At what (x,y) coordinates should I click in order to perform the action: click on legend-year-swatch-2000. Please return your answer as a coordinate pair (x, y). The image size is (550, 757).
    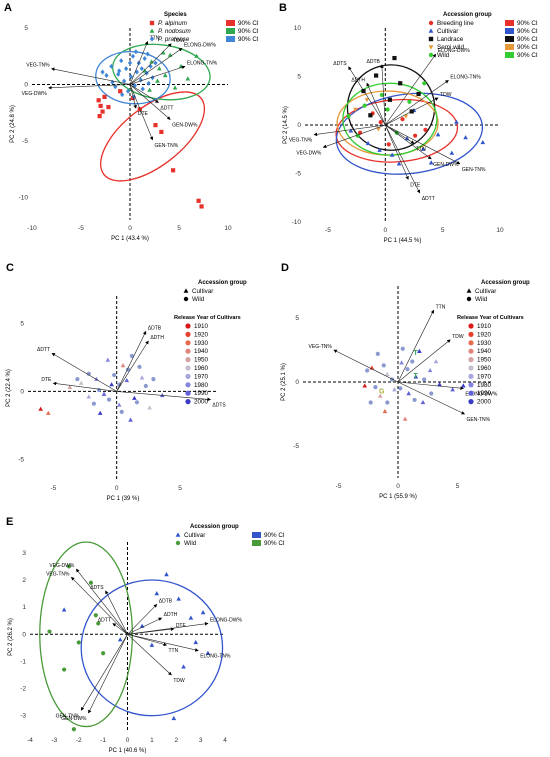
    Looking at the image, I should click on (471, 402).